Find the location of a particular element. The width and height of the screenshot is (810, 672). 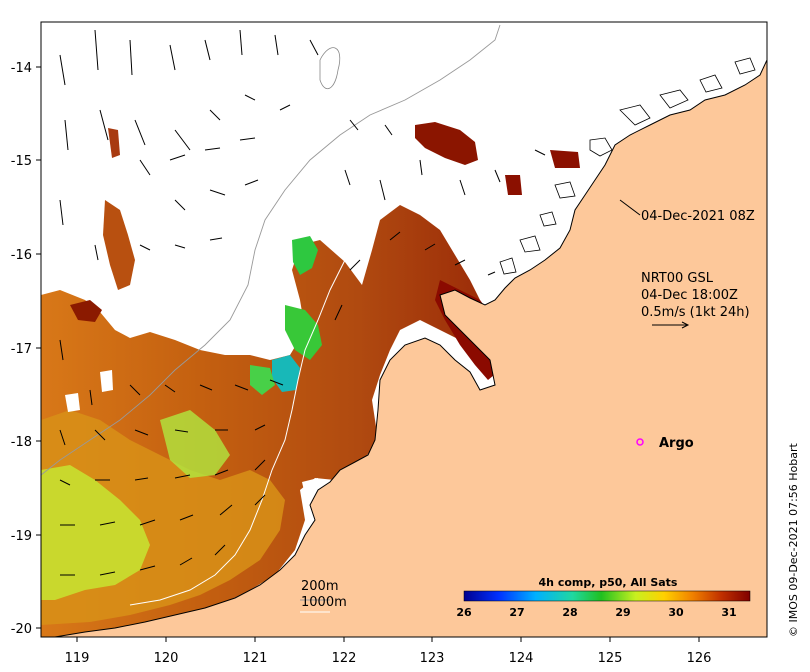

lon-tick: 126 is located at coordinates (699, 658).